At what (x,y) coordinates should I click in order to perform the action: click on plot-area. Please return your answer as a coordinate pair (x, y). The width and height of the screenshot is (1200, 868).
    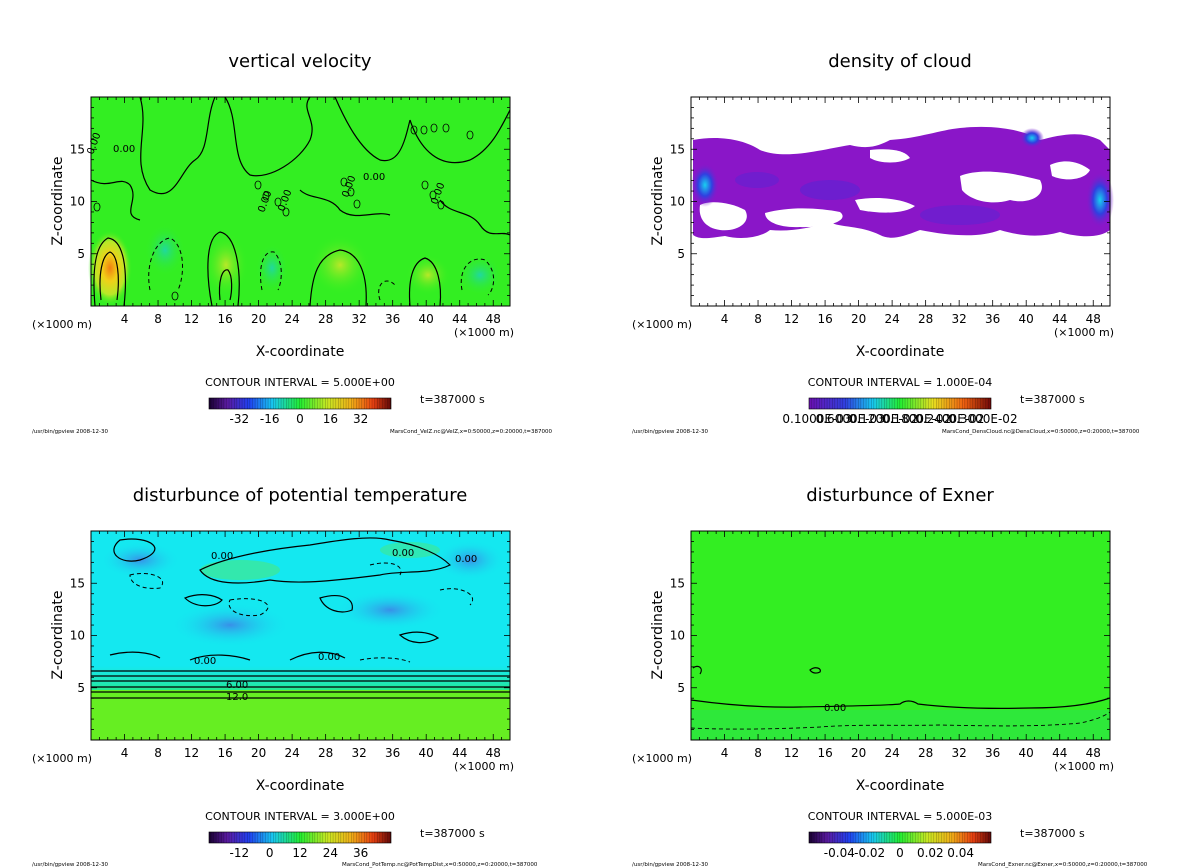
    Looking at the image, I should click on (902, 201).